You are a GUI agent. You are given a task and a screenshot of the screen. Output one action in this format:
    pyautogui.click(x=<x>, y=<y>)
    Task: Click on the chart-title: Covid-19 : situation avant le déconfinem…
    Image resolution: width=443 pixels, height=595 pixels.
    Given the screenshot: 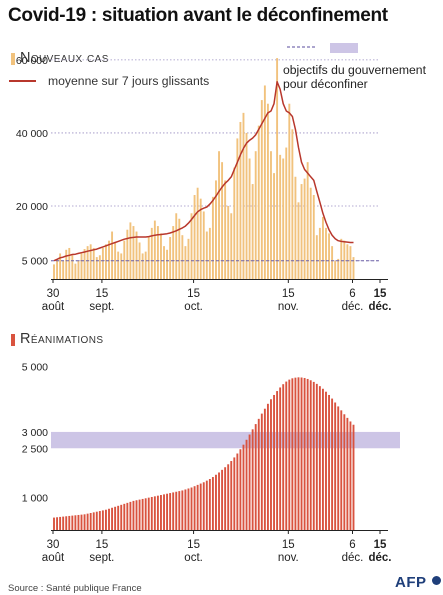 What is the action you would take?
    pyautogui.click(x=198, y=15)
    